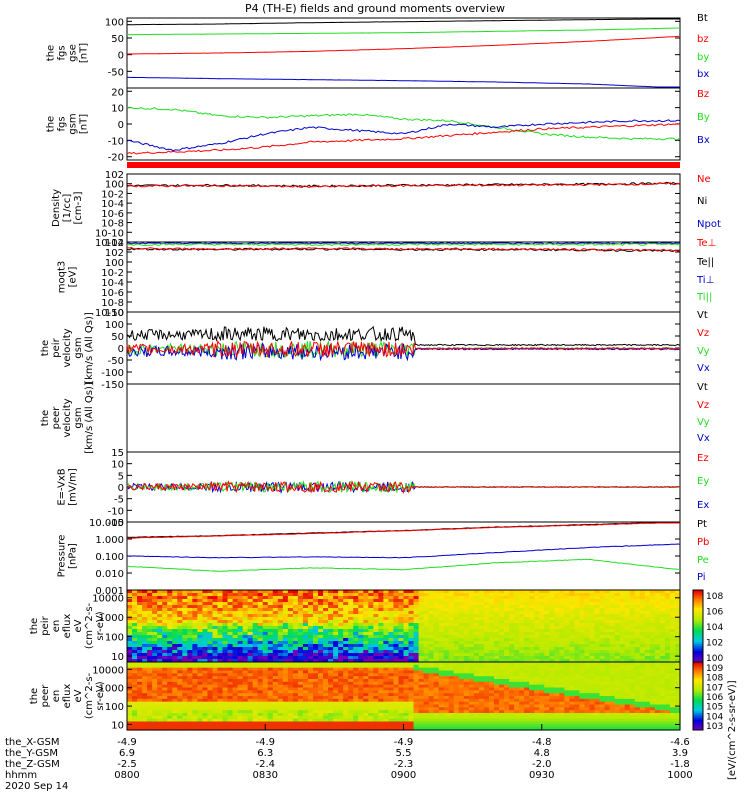 This screenshot has width=750, height=800. I want to click on x-tick-label: 0900, so click(403, 775).